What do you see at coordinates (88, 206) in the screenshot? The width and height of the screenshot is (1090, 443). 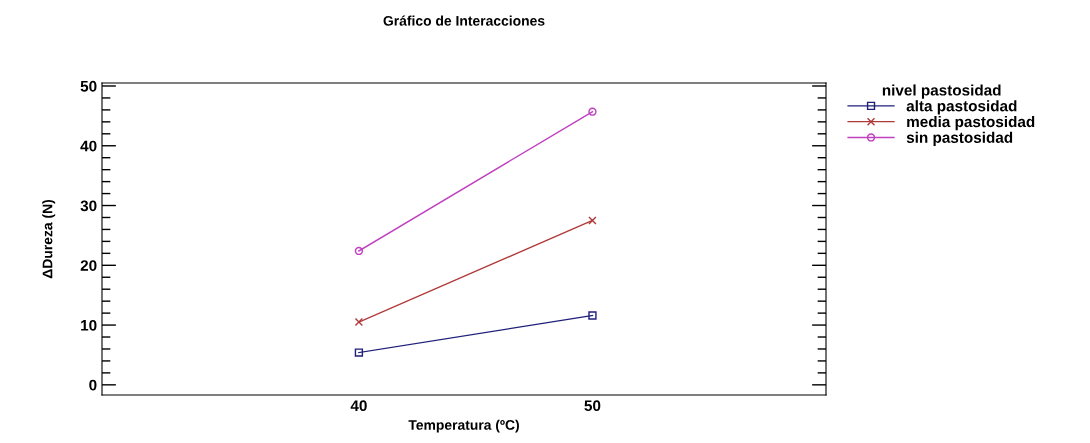 I see `y-tick-label: 30` at bounding box center [88, 206].